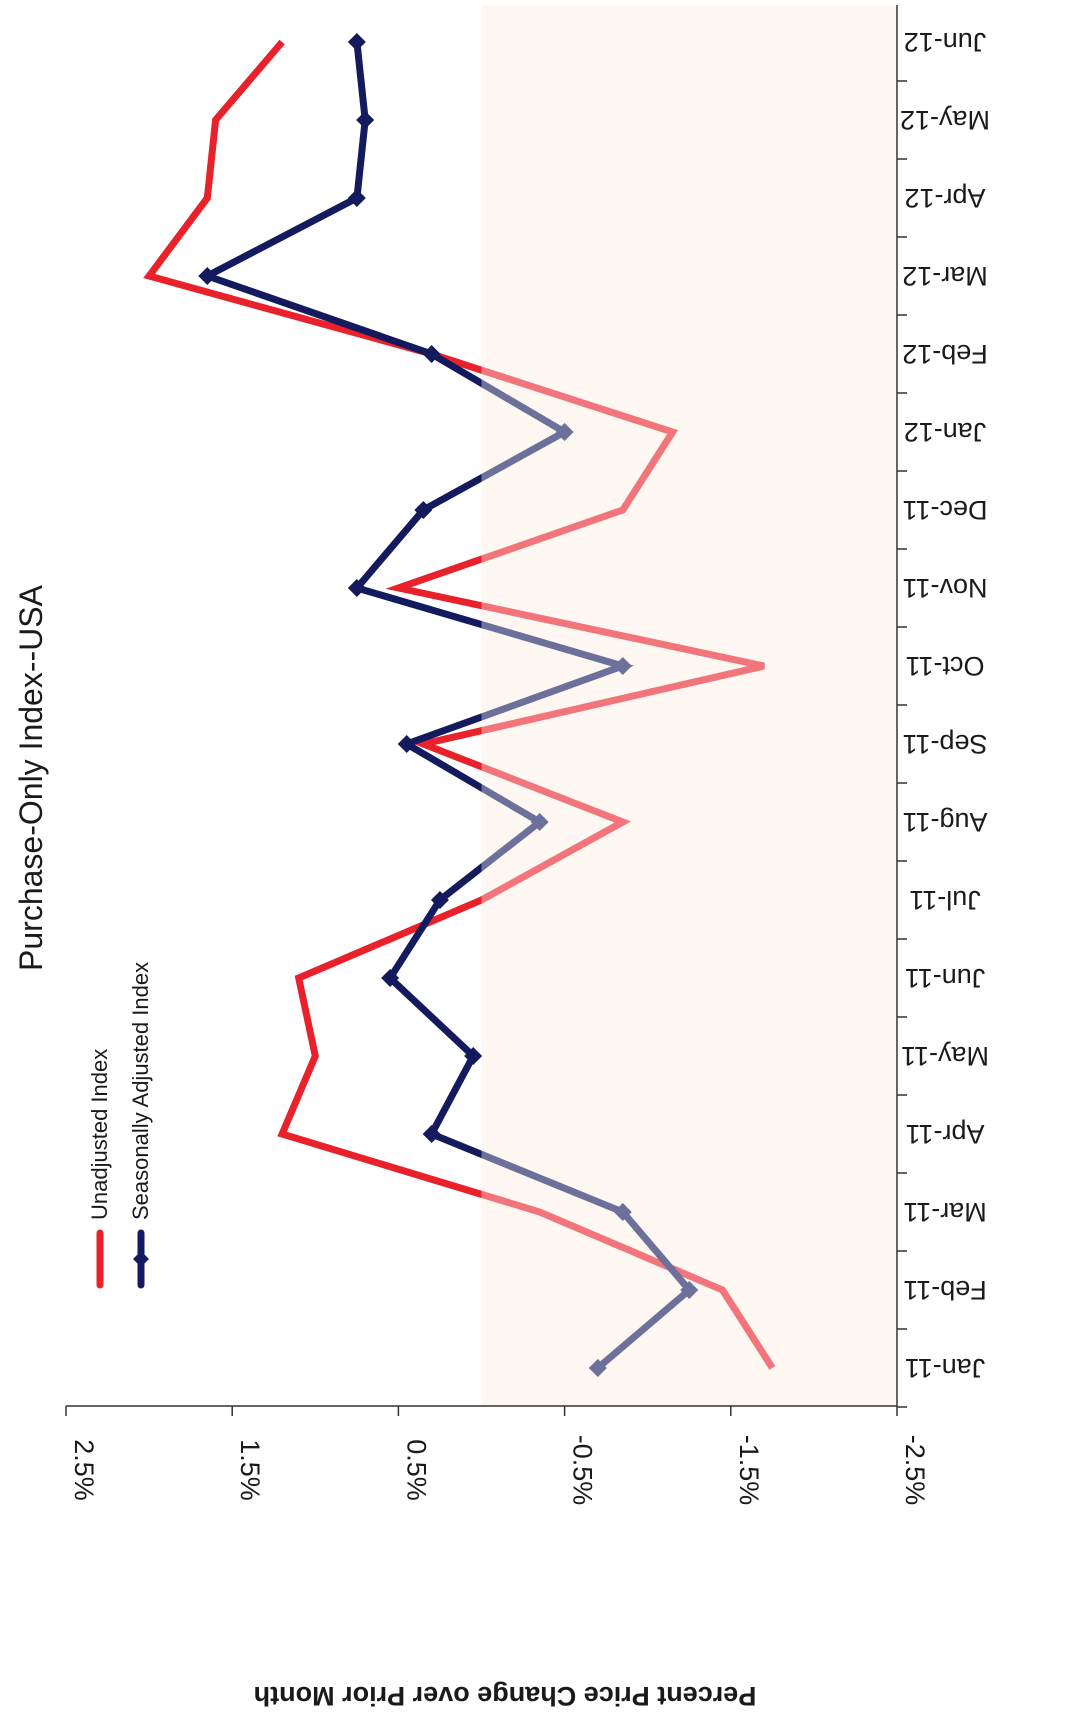 The width and height of the screenshot is (1086, 1712). What do you see at coordinates (141, 1259) in the screenshot?
I see `legend-marker` at bounding box center [141, 1259].